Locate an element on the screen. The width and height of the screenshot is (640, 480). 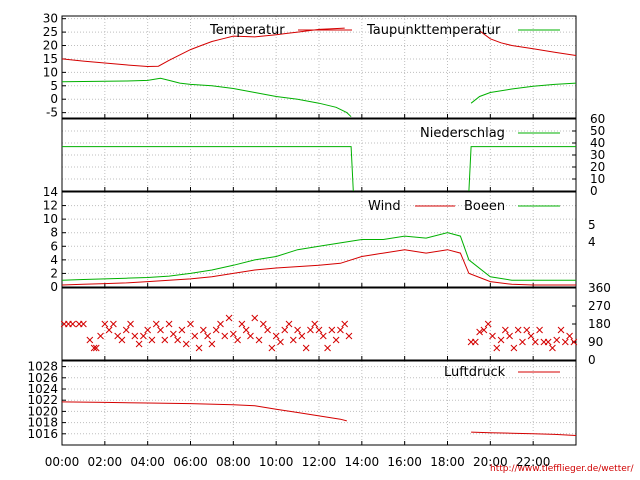
temperature-ytick-label: 15 is located at coordinates (50, 59).